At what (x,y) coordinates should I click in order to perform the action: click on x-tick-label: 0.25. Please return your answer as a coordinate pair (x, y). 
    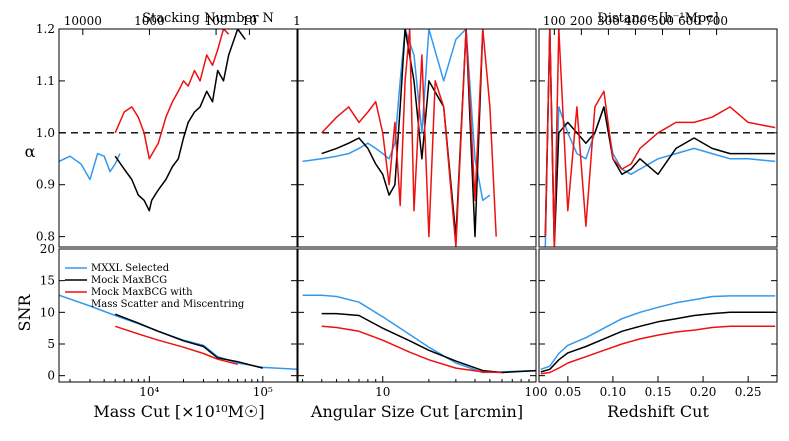
    Looking at the image, I should click on (748, 392).